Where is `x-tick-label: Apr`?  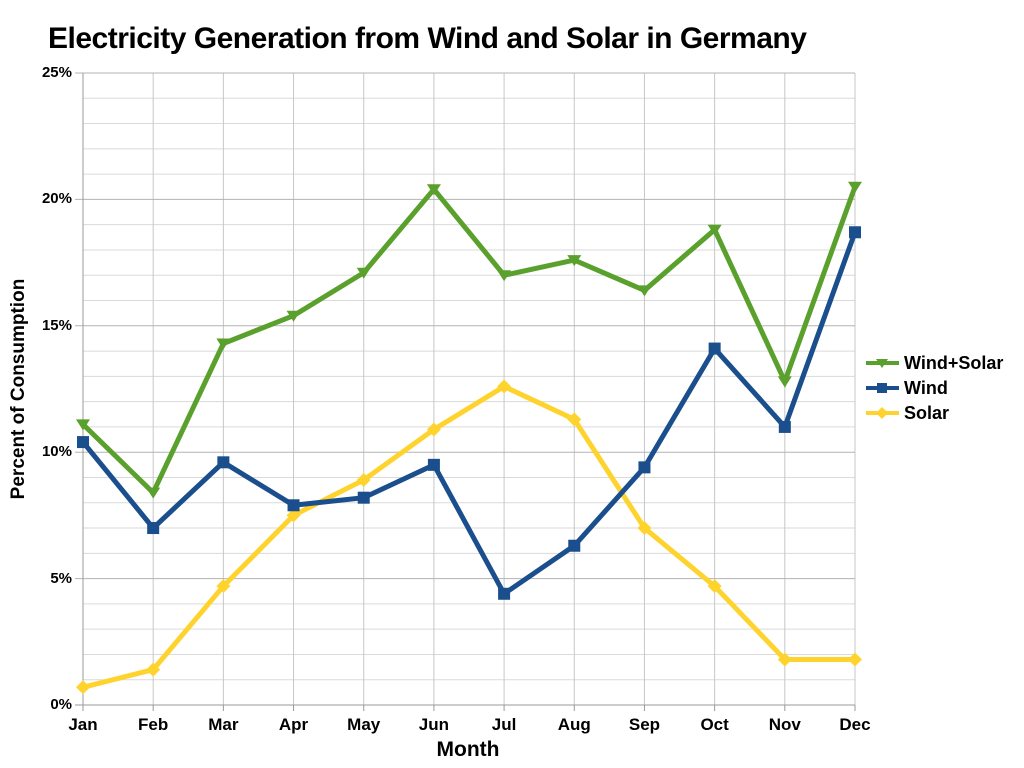 x-tick-label: Apr is located at coordinates (293, 724).